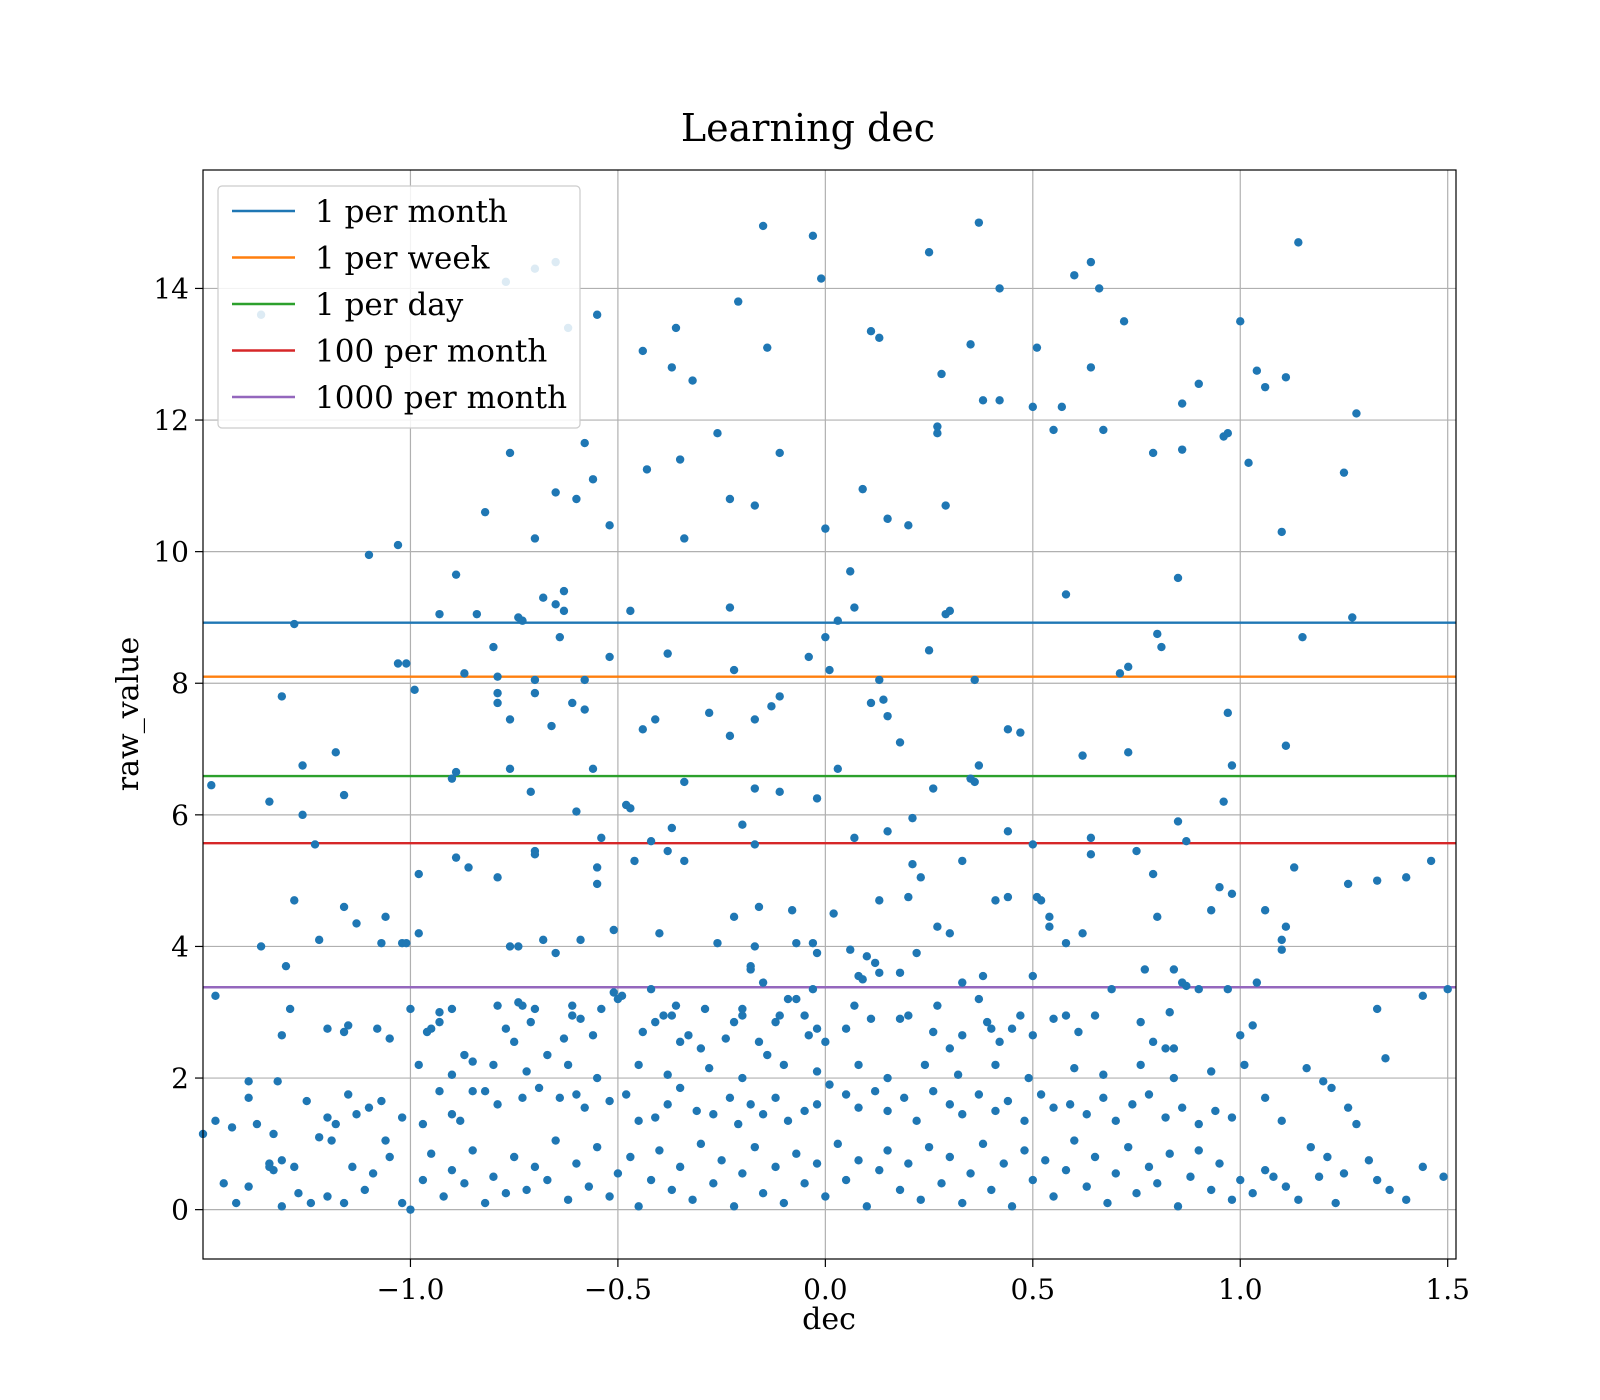 The height and width of the screenshot is (1400, 1600). I want to click on y-tick-label: 12, so click(171, 420).